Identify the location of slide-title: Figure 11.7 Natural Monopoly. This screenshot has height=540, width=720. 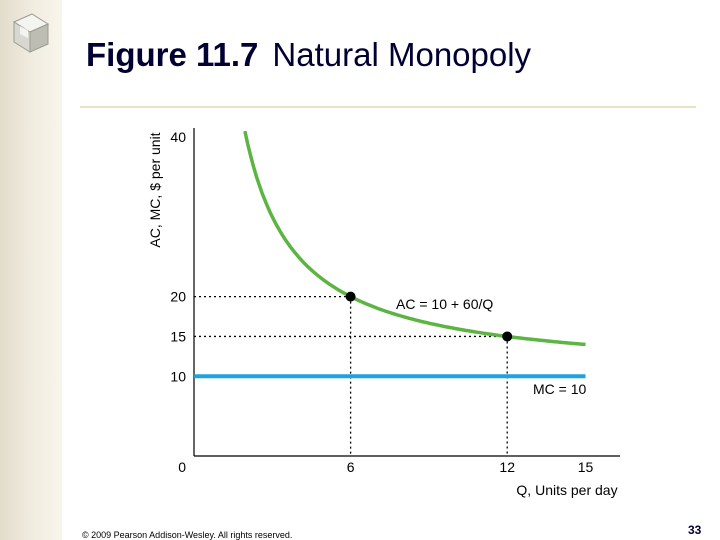
(308, 55).